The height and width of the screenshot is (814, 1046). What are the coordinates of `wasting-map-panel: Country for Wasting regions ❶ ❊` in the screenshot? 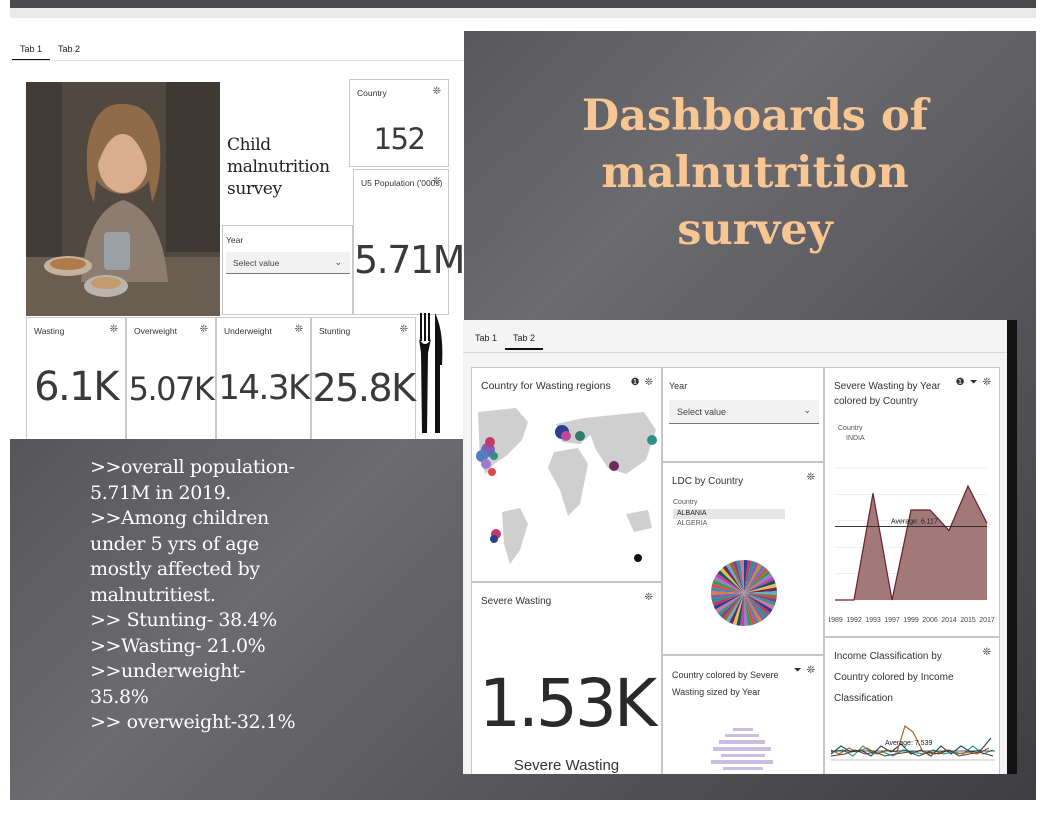 It's located at (566, 474).